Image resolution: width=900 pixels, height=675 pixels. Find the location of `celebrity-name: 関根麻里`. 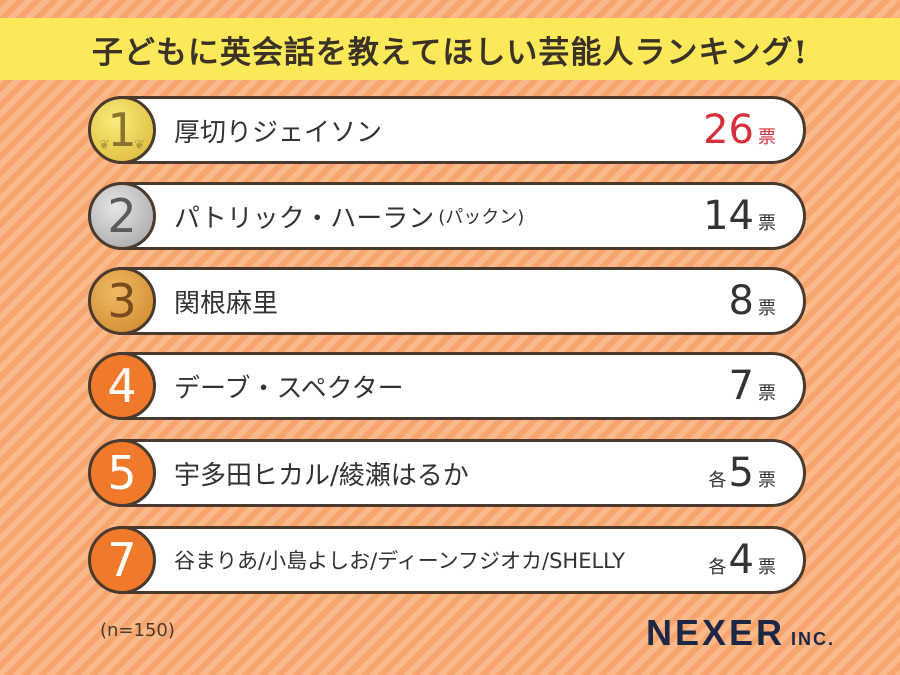

celebrity-name: 関根麻里 is located at coordinates (226, 301).